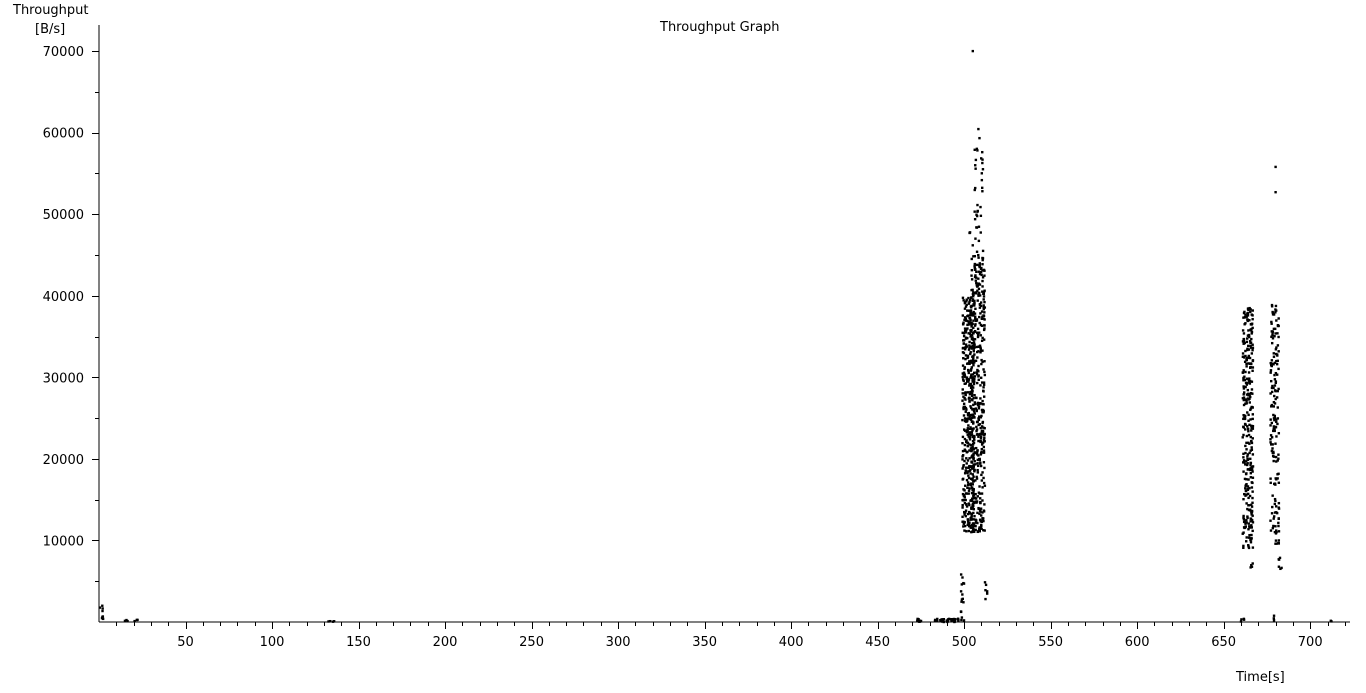 This screenshot has height=693, width=1366. I want to click on x-tick-label: 450, so click(877, 642).